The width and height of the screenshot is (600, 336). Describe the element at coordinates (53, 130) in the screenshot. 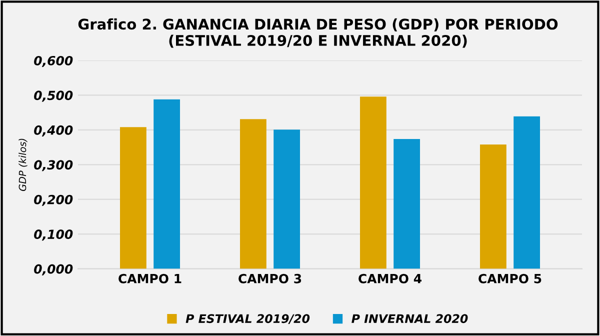

I see `y-tick-label: 0,400` at that location.